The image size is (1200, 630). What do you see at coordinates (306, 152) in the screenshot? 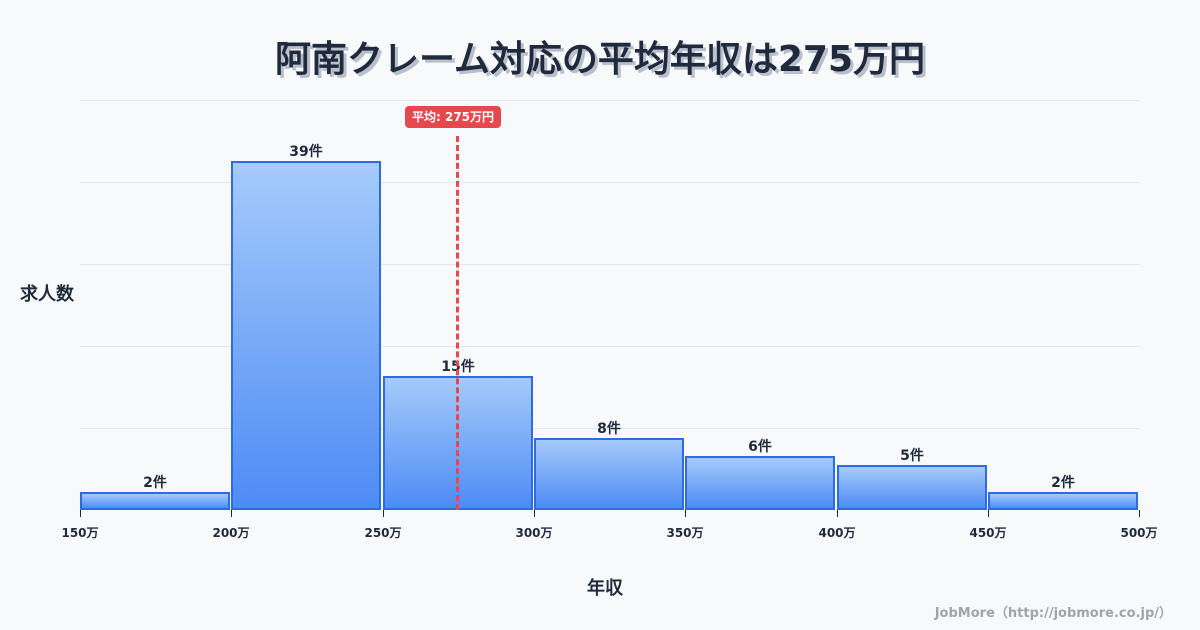
I see `bar-value-label: 39件` at bounding box center [306, 152].